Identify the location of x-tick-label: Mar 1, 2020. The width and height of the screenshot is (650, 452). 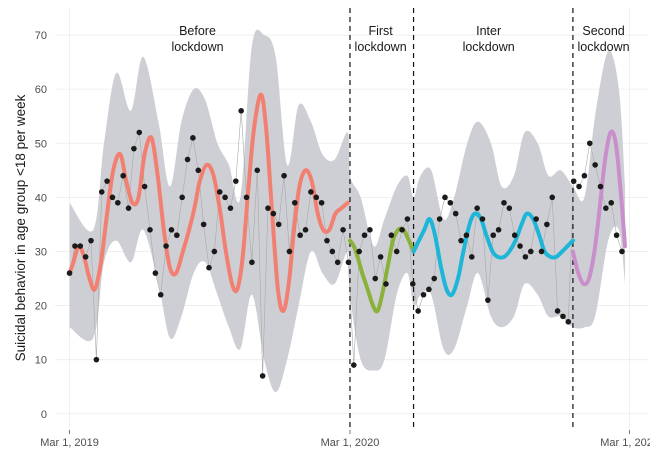
(350, 443).